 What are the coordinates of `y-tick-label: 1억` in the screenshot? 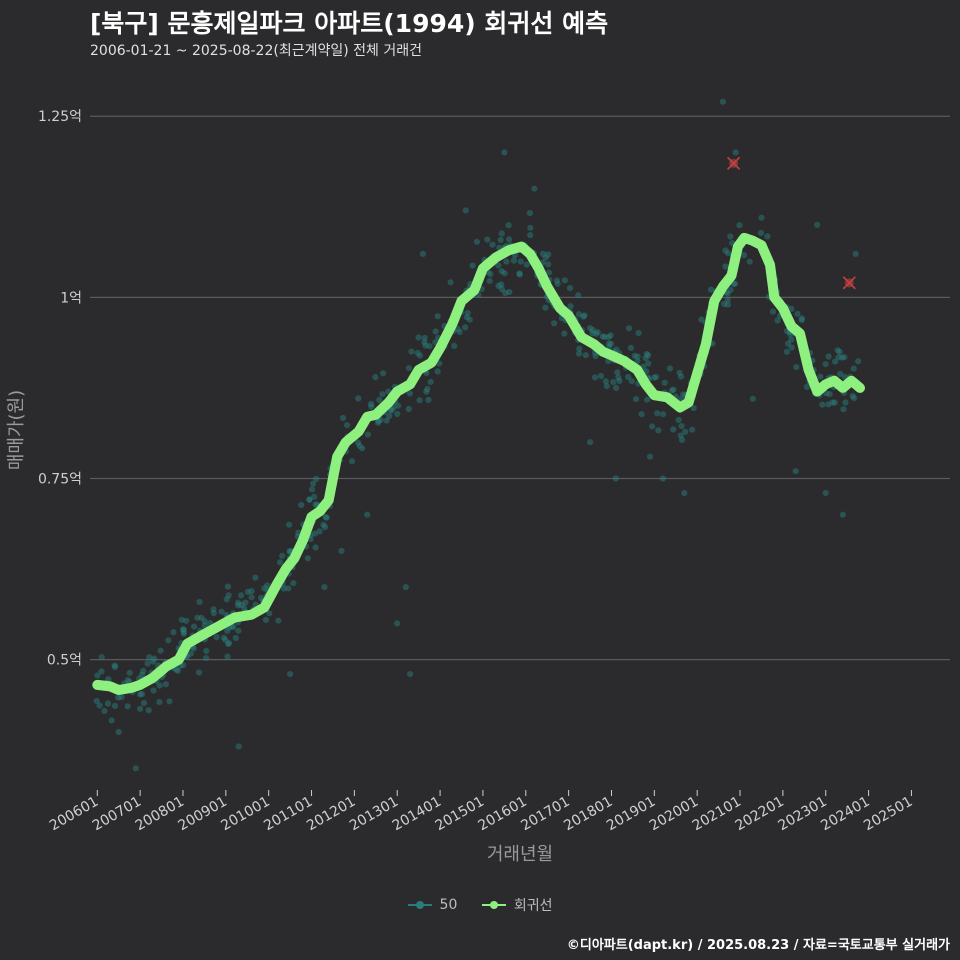 It's located at (71, 298).